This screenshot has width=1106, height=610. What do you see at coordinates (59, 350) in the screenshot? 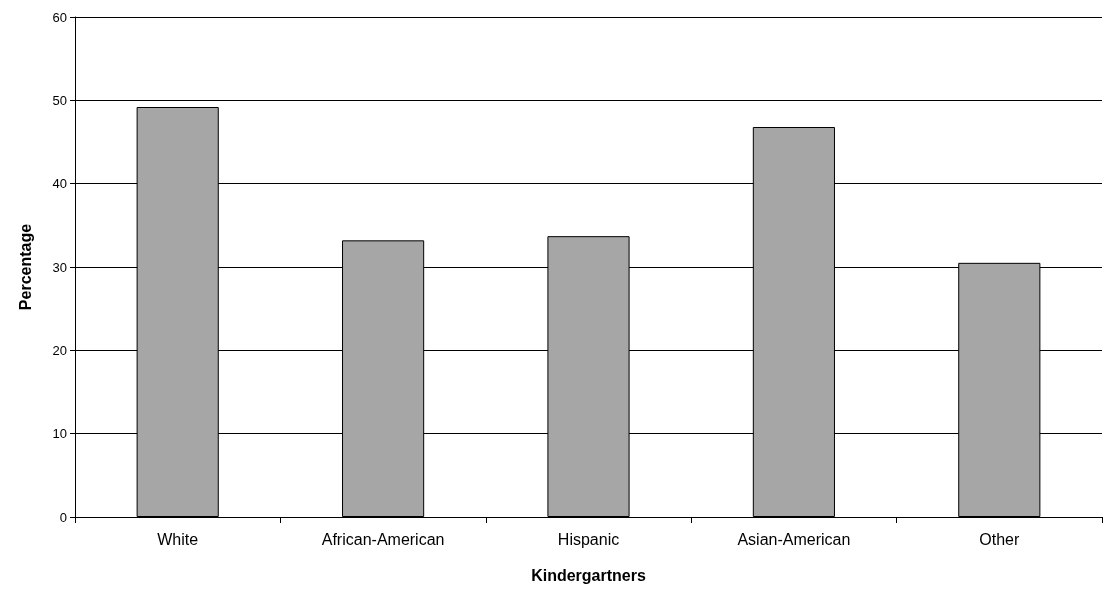
I see `y-tick-label: 20` at bounding box center [59, 350].